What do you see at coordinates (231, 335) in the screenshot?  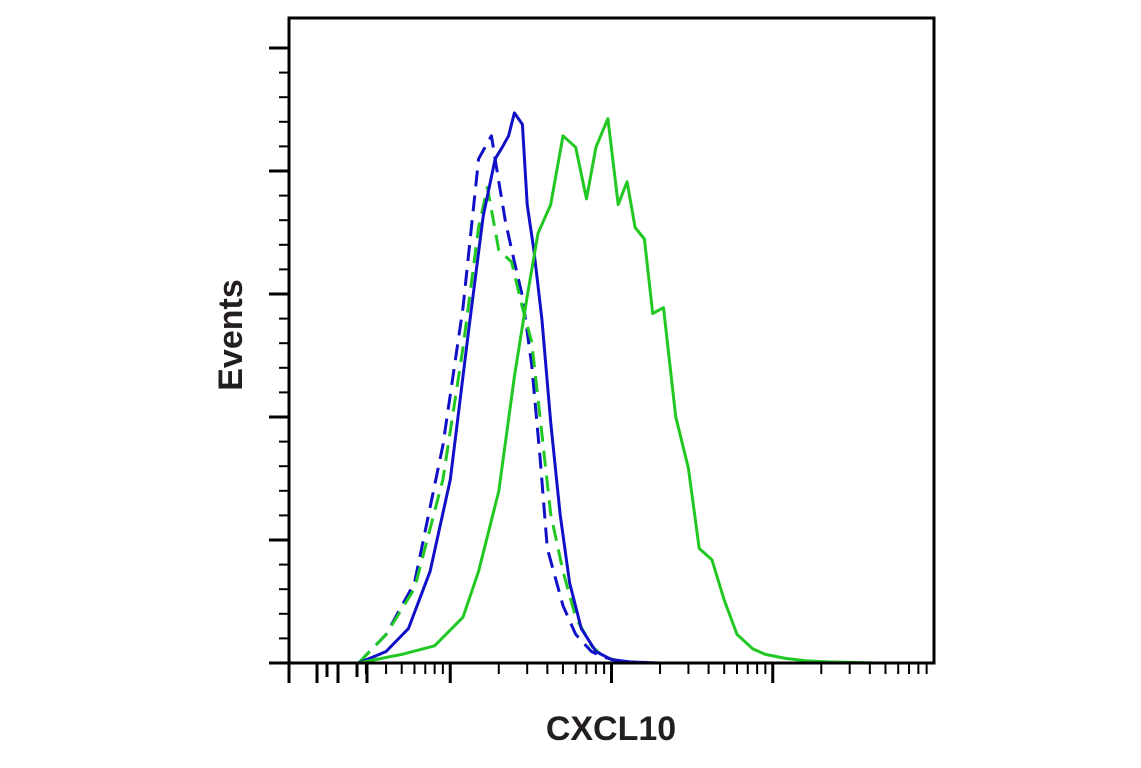 I see `y-axis-title: Events` at bounding box center [231, 335].